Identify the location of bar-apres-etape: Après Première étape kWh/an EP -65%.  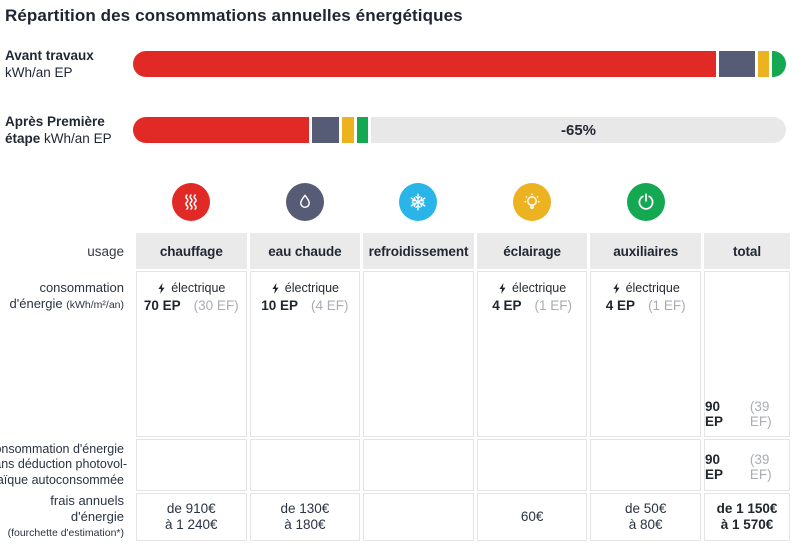
(393, 130).